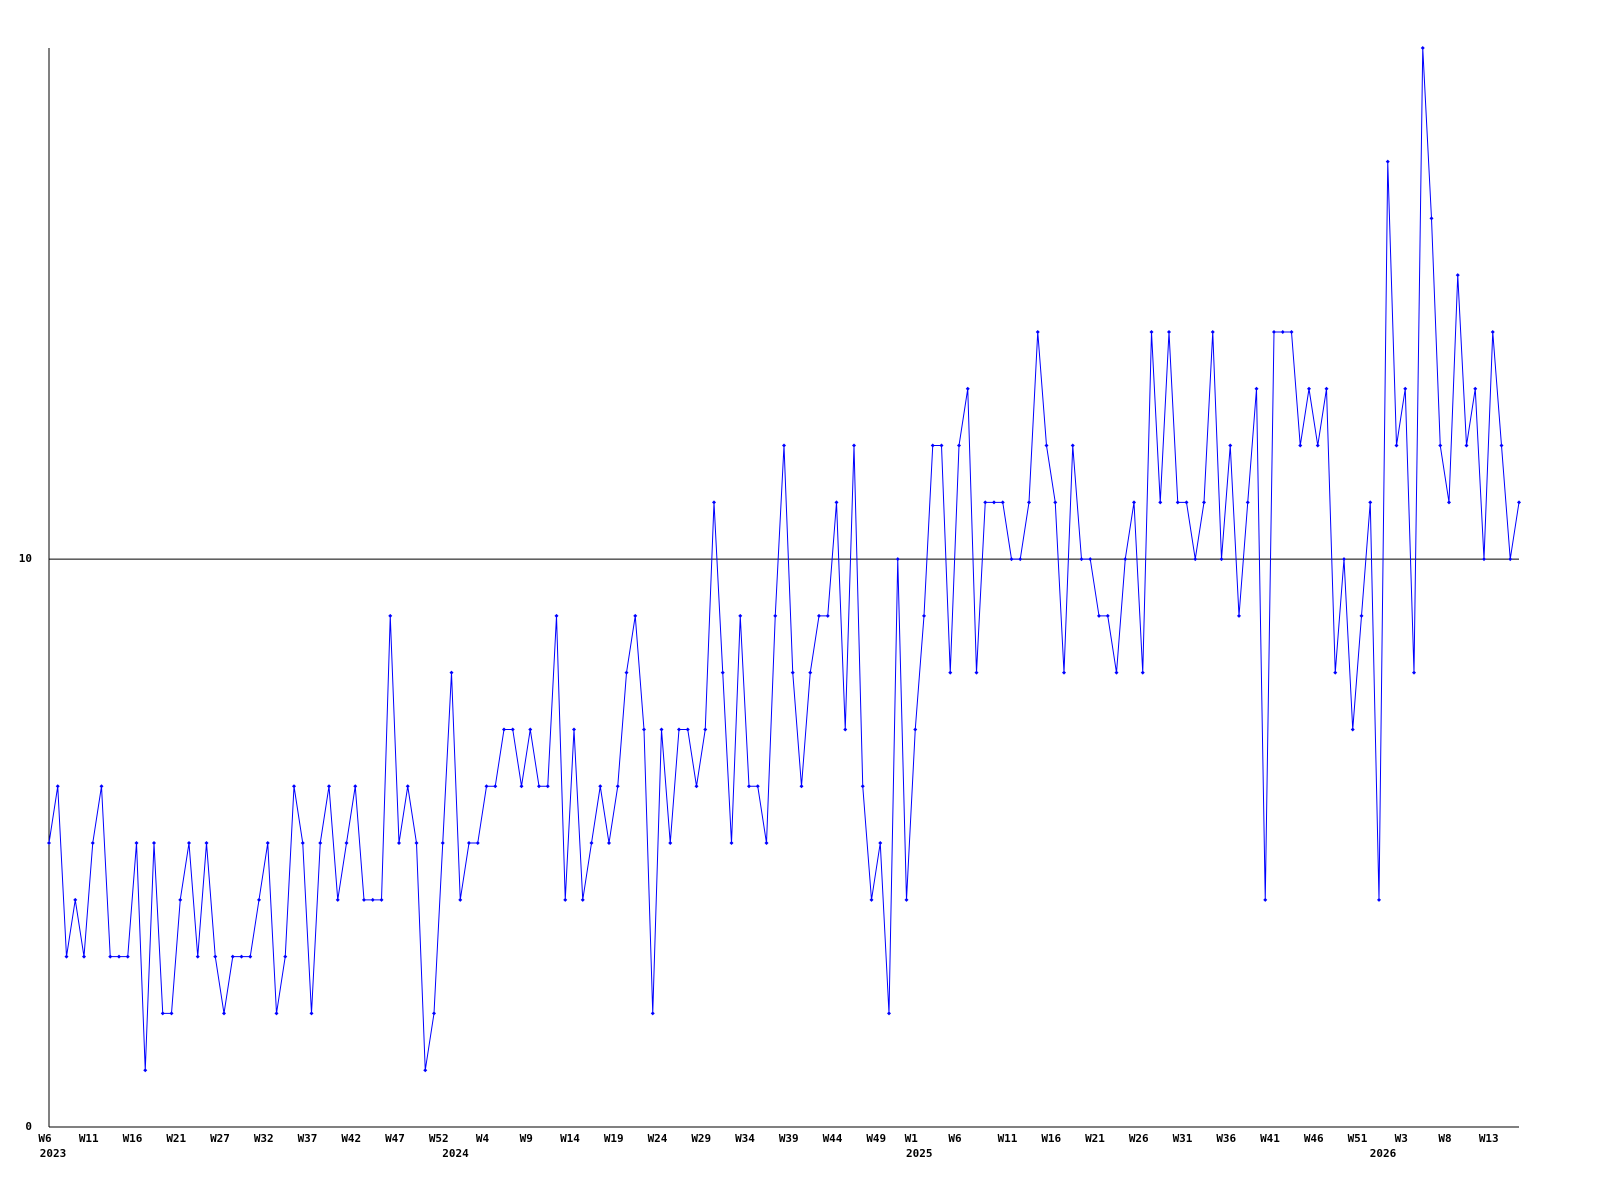 This screenshot has height=1200, width=1600. I want to click on year-label: 2025, so click(919, 1153).